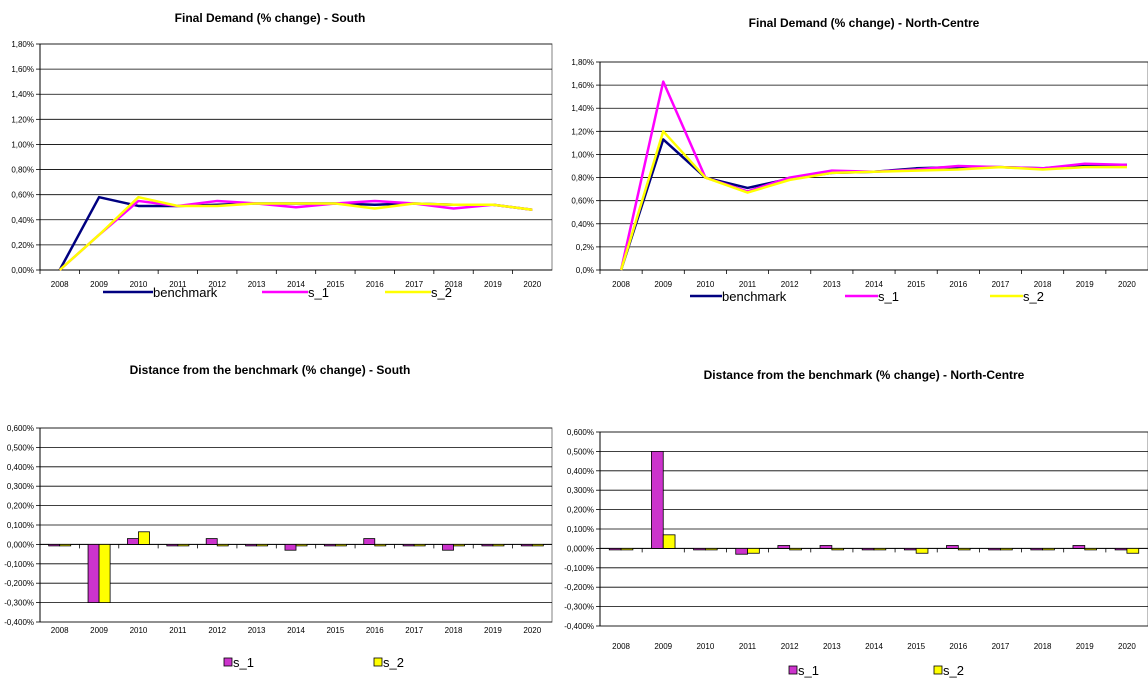 The height and width of the screenshot is (686, 1148). What do you see at coordinates (864, 23) in the screenshot?
I see `chart-title: Final Demand (% change) - North-Centre` at bounding box center [864, 23].